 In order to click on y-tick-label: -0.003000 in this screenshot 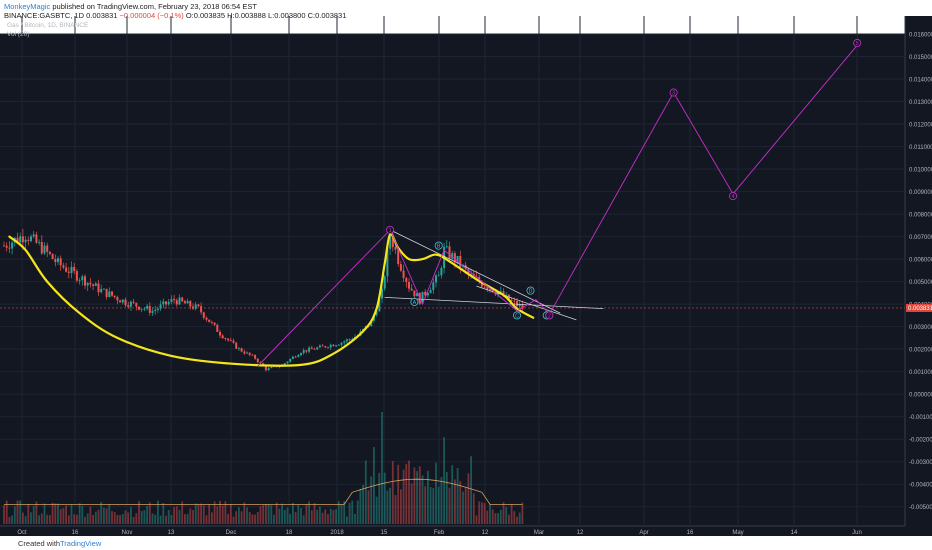, I will do `click(920, 463)`.